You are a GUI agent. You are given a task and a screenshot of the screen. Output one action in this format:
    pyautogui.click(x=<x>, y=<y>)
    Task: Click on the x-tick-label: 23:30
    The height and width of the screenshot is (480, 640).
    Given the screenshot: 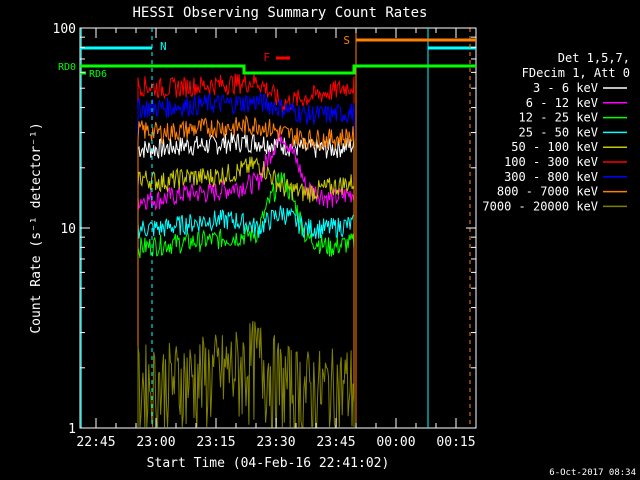 What is the action you would take?
    pyautogui.click(x=275, y=442)
    